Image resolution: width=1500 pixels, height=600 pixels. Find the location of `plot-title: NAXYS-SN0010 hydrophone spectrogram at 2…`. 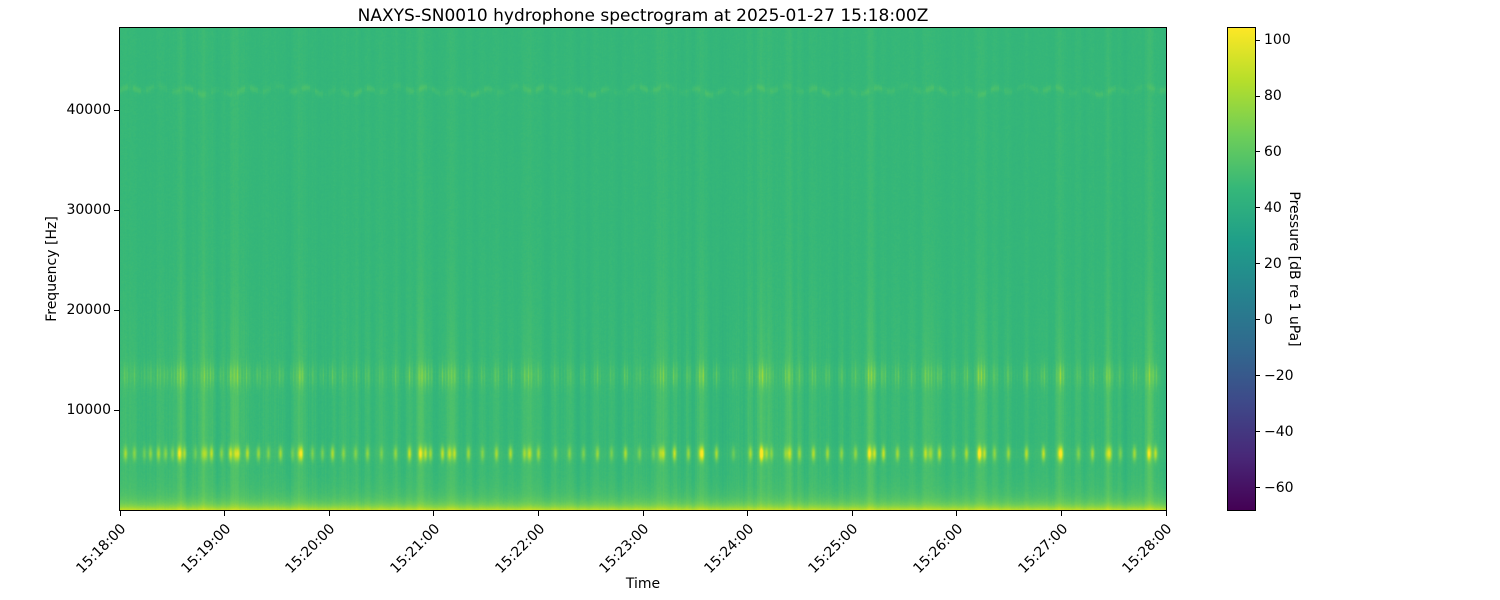

plot-title: NAXYS-SN0010 hydrophone spectrogram at 2… is located at coordinates (643, 16).